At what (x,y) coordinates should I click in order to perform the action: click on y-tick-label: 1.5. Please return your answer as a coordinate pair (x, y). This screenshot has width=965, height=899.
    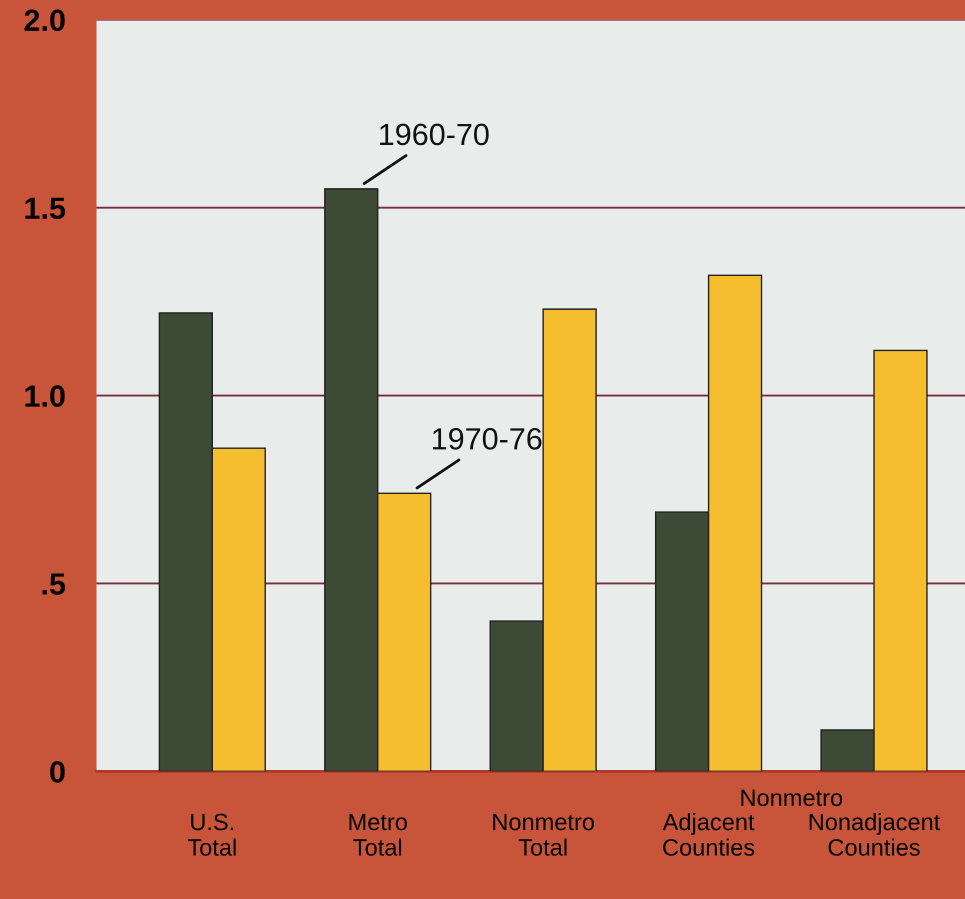
    Looking at the image, I should click on (45, 209).